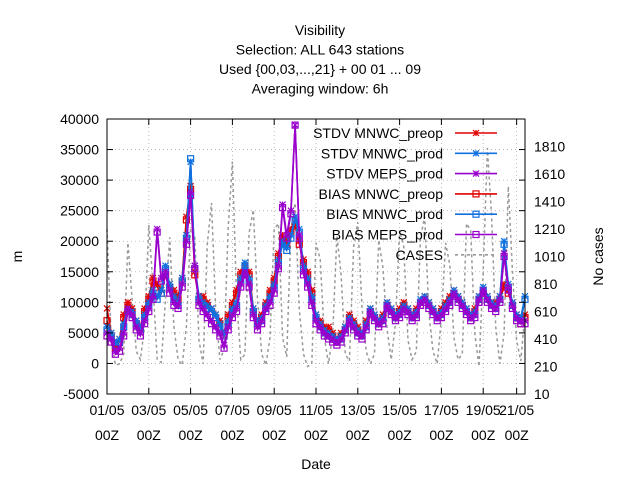 The image size is (640, 480). I want to click on x-tick-label: 17/05, so click(441, 410).